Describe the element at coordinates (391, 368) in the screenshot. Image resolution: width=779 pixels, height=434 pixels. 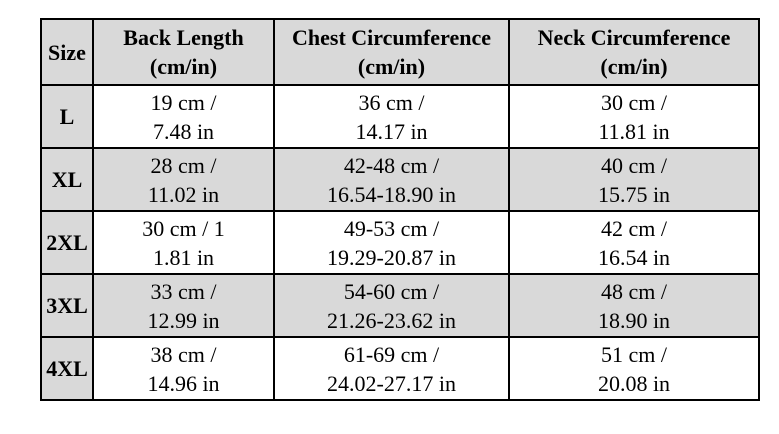
I see `chest-circumference-cell: 61-69 cm / 24.02-27.17 in` at that location.